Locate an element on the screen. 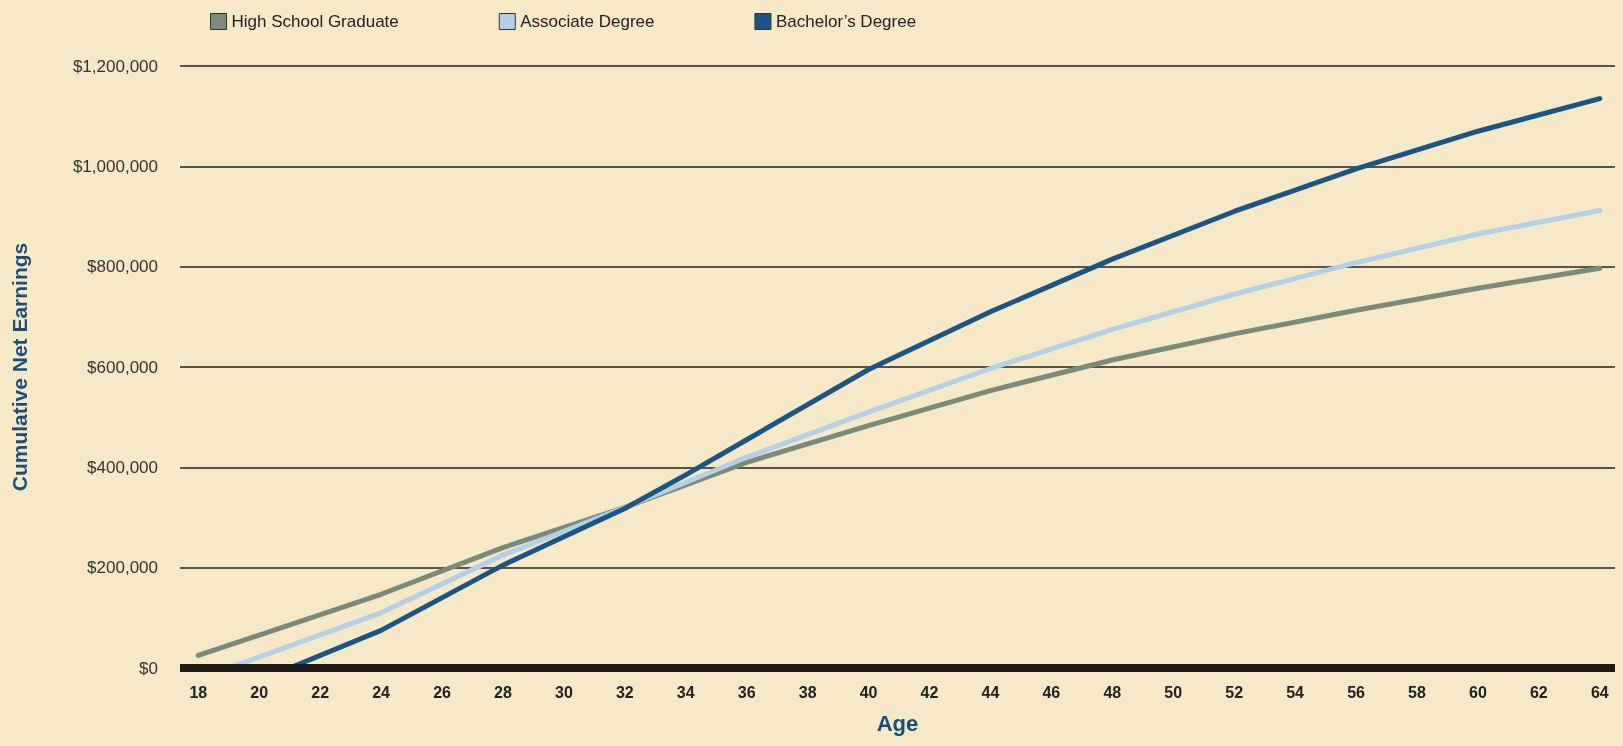 The height and width of the screenshot is (746, 1623). x-tick-label: 64 is located at coordinates (1599, 692).